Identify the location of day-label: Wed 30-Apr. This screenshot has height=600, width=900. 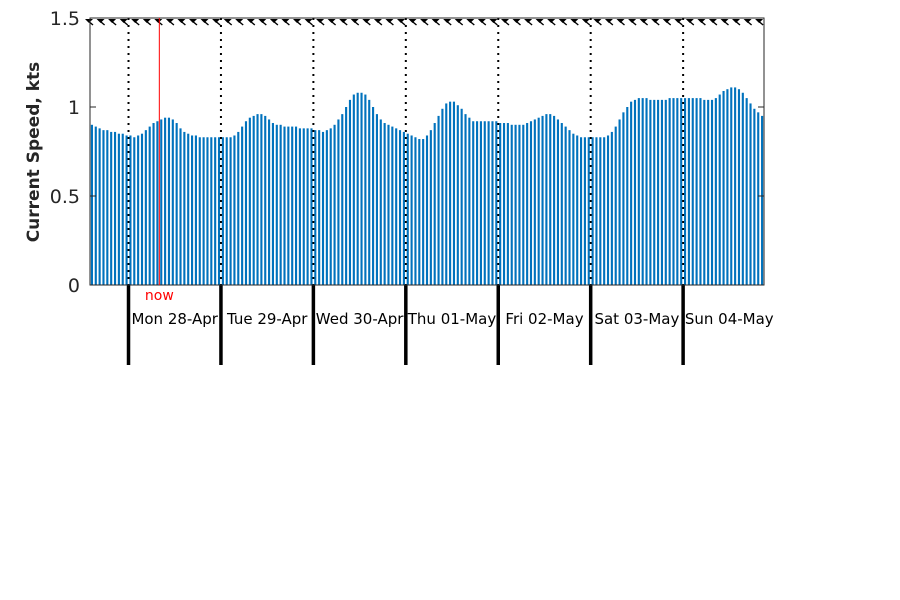
(360, 319).